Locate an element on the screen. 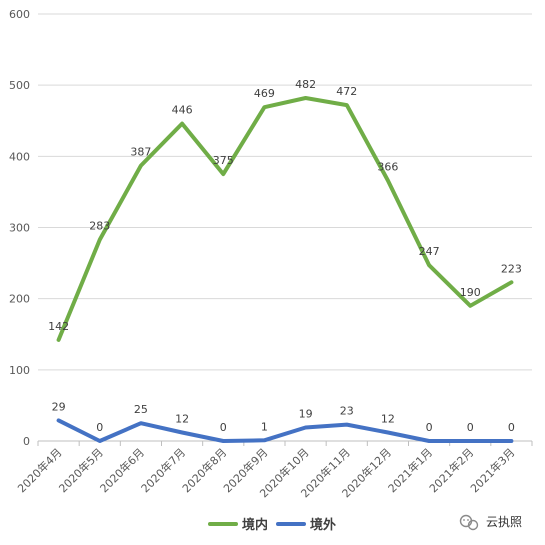 Image resolution: width=545 pixels, height=545 pixels. data-label: 19 is located at coordinates (306, 413).